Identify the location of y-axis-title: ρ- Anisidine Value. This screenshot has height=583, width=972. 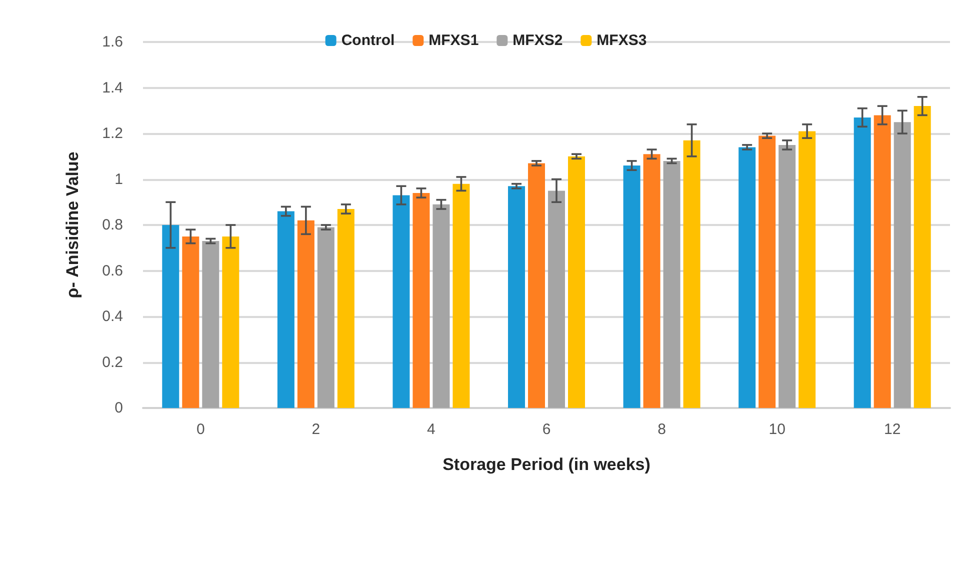
(72, 225).